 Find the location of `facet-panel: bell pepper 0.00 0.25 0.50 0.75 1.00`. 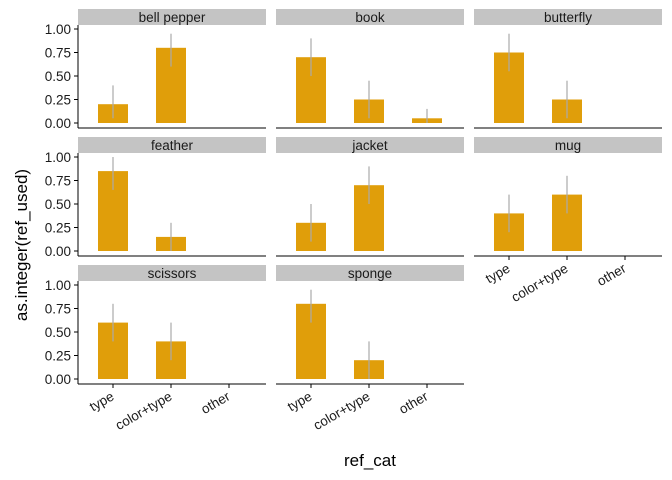

facet-panel: bell pepper 0.00 0.25 0.50 0.75 1.00 is located at coordinates (155, 70).